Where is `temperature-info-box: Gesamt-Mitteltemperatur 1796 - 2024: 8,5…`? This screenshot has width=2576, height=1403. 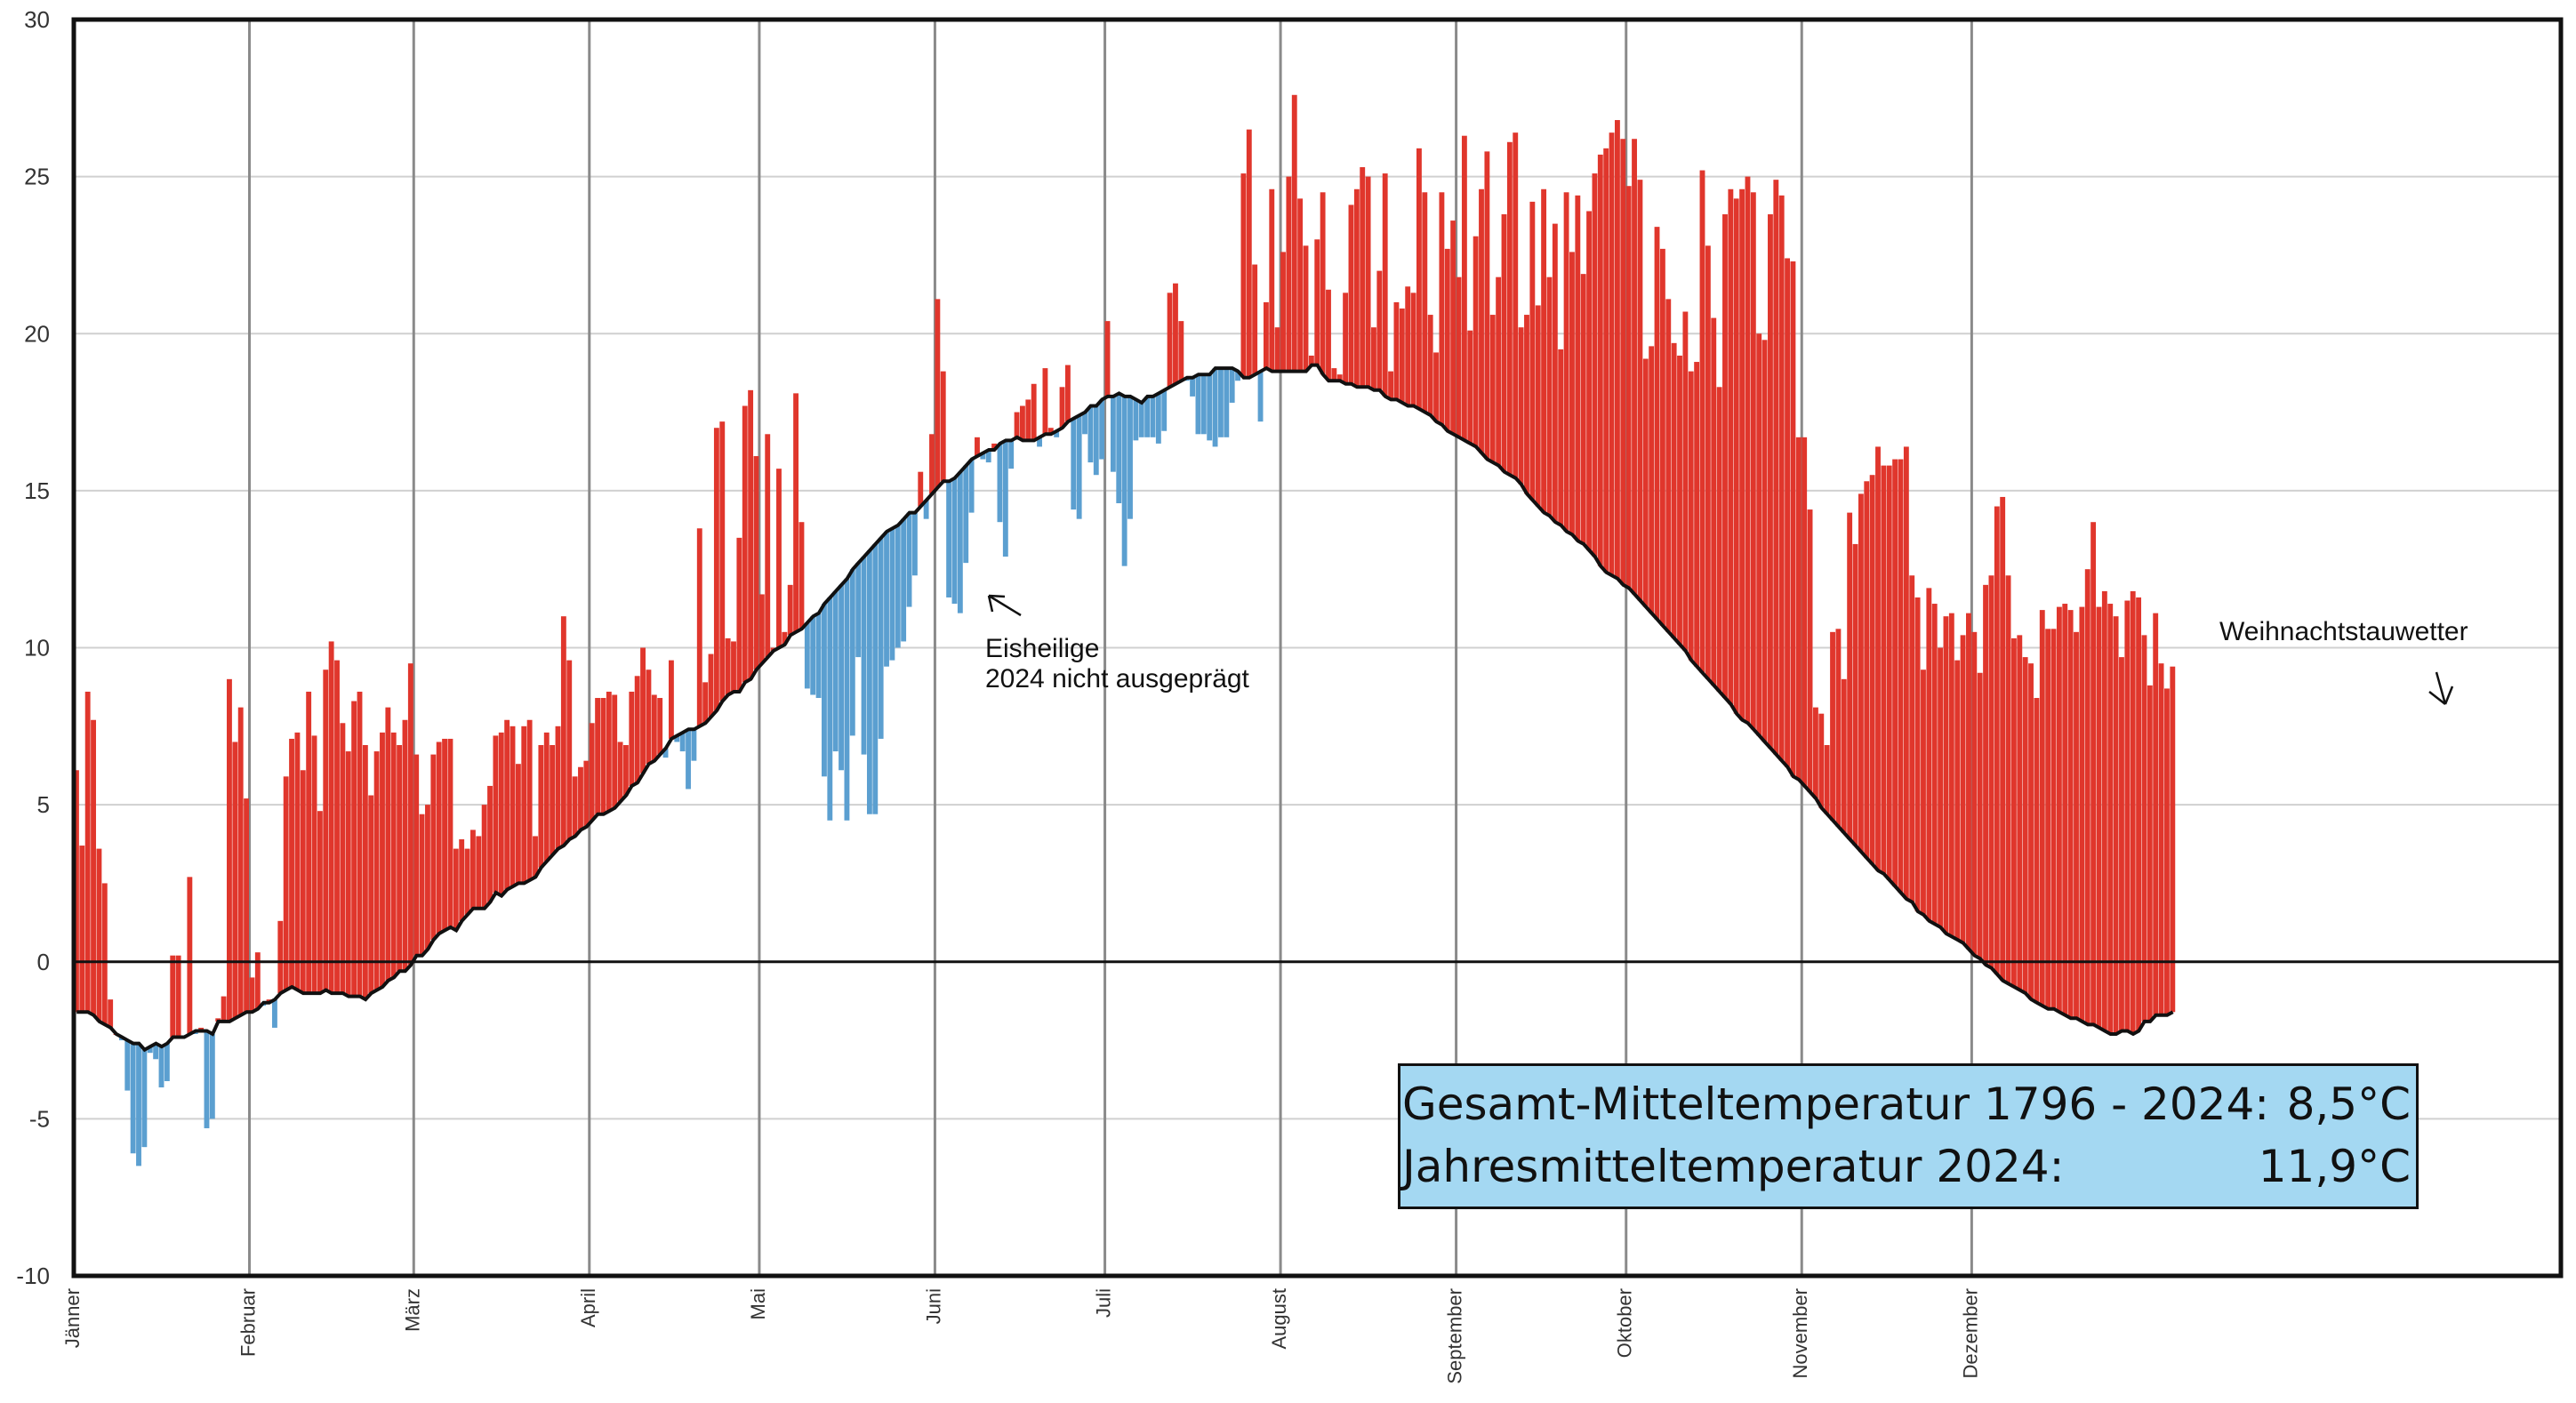 temperature-info-box: Gesamt-Mitteltemperatur 1796 - 2024: 8,5… is located at coordinates (1908, 1136).